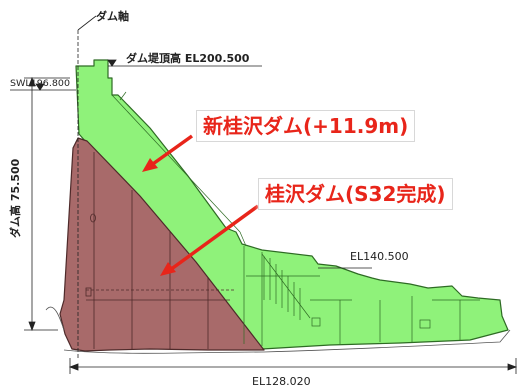 Image resolution: width=520 pixels, height=392 pixels. What do you see at coordinates (112, 16) in the screenshot?
I see `dam-axis-label: ダム軸` at bounding box center [112, 16].